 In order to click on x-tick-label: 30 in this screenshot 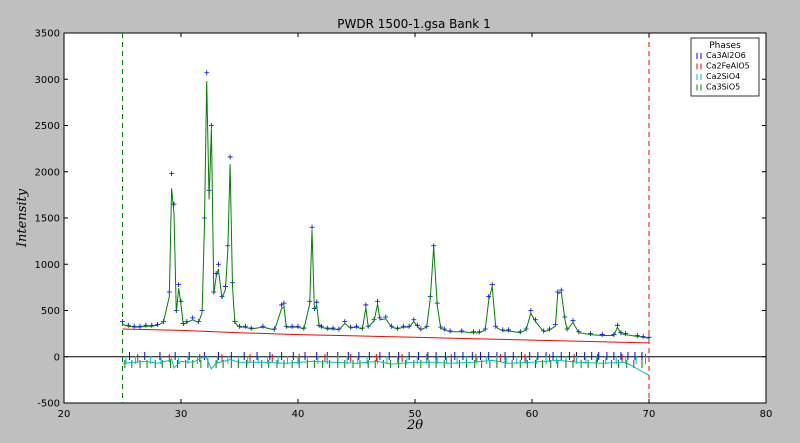, I will do `click(181, 414)`.